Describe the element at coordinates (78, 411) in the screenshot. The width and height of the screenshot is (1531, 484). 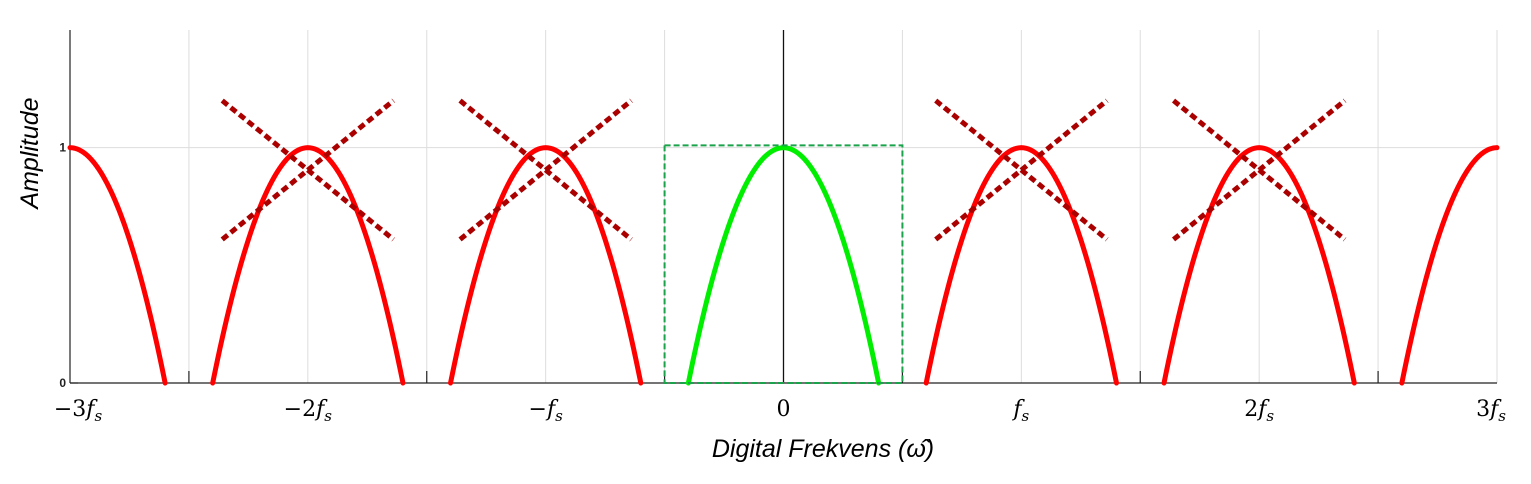
I see `x-tick-label: −3fs` at that location.